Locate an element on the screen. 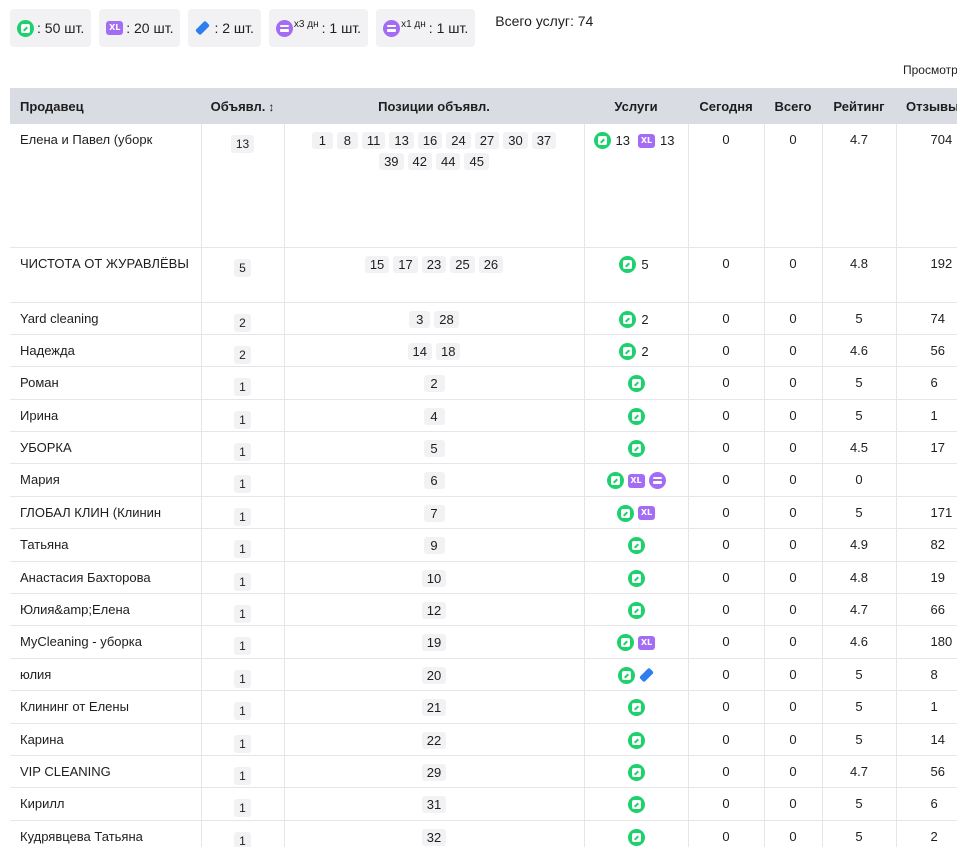 The image size is (957, 847). sort-icon: ↕ is located at coordinates (271, 106).